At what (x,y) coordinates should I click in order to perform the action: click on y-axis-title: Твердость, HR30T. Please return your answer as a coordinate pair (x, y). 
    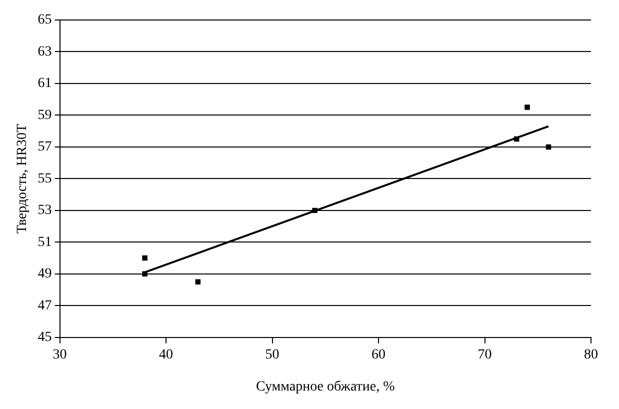
    Looking at the image, I should click on (22, 178).